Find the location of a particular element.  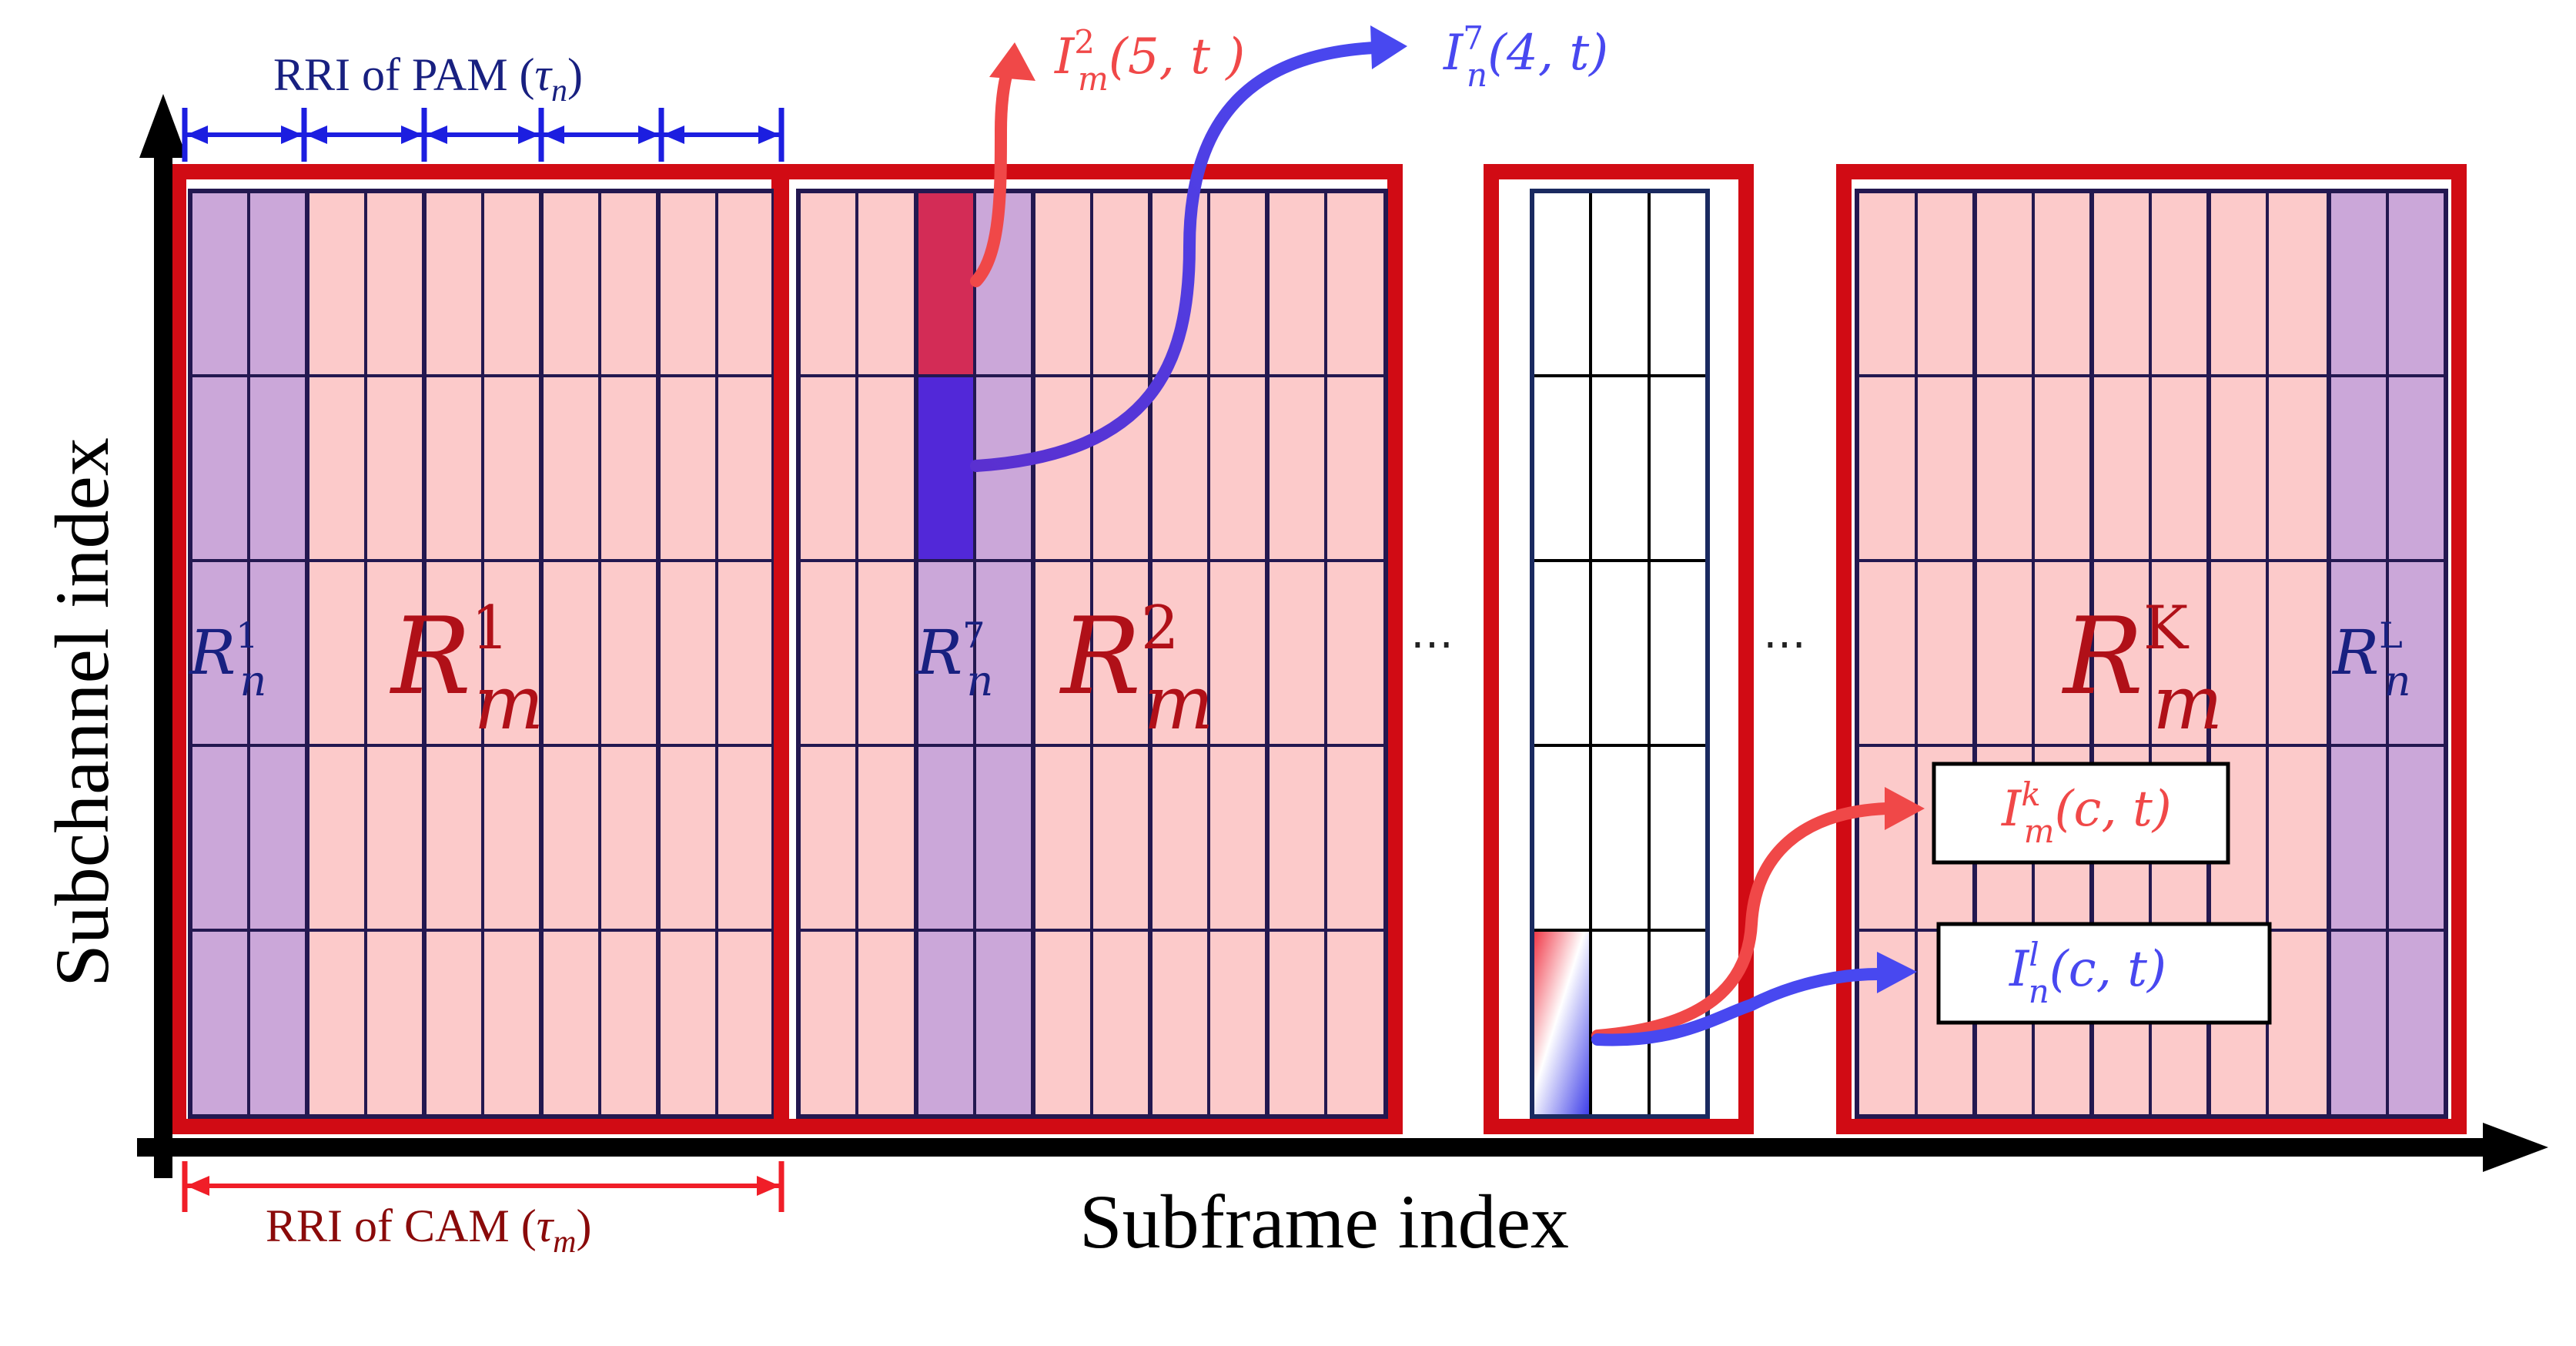

y-axis-label: Subchannel index is located at coordinates (82, 712).